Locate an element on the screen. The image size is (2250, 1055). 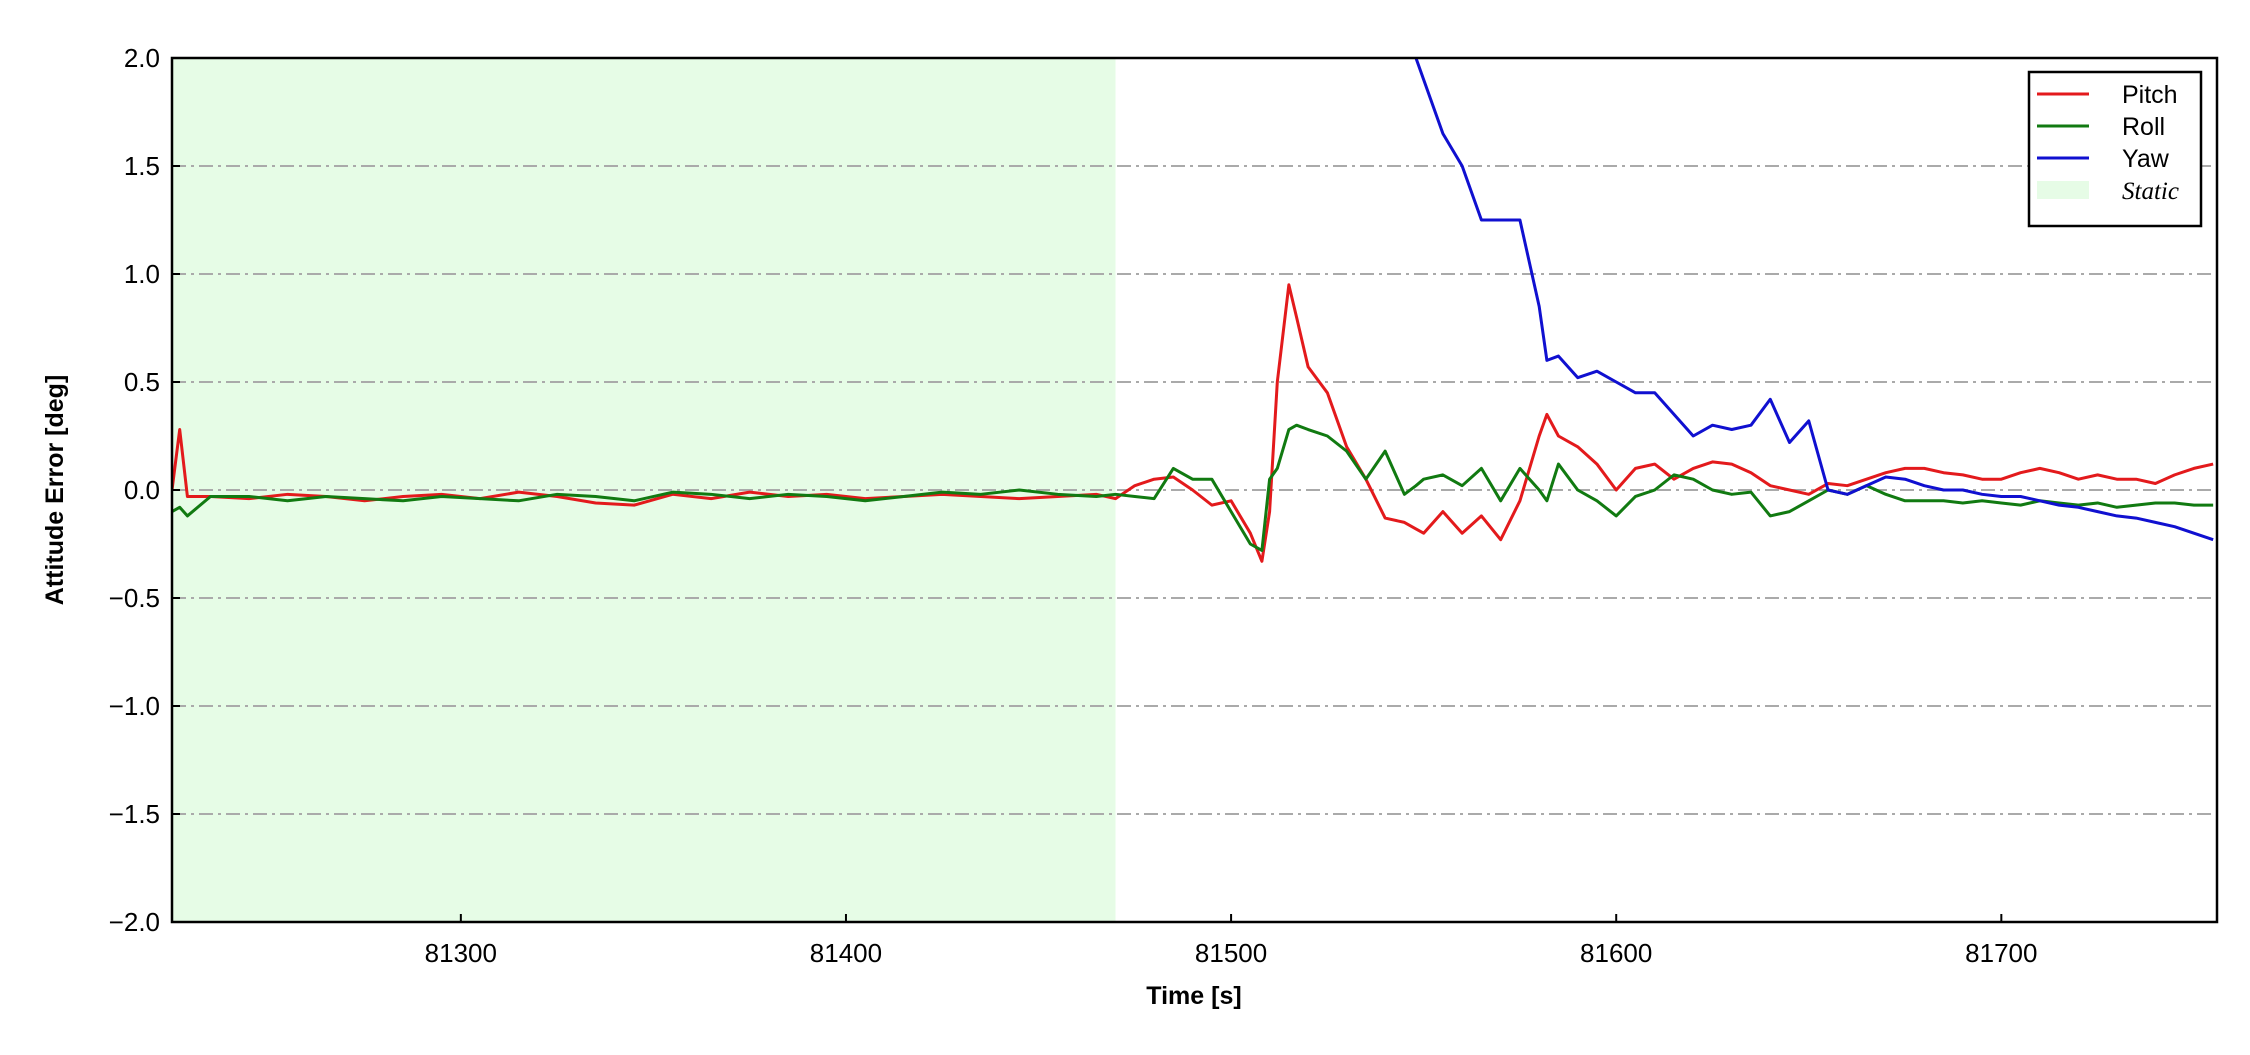
x-tick-label: 81700 is located at coordinates (2001, 953).